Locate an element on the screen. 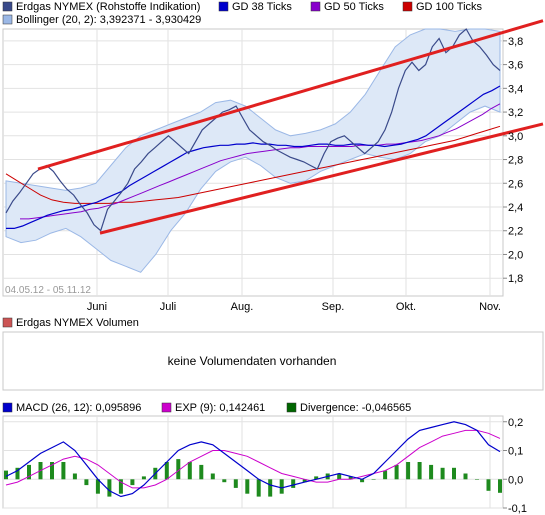 This screenshot has width=545, height=515. price-y-tick-label: 3,0 is located at coordinates (515, 137).